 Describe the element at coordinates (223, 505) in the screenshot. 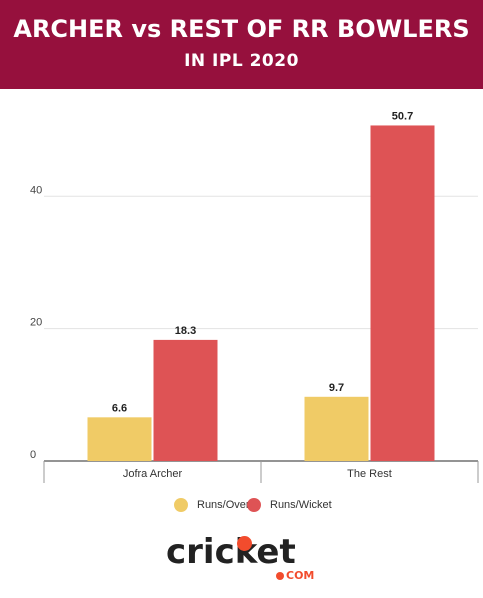

I see `legend-label-runs-over: Runs/Over` at that location.